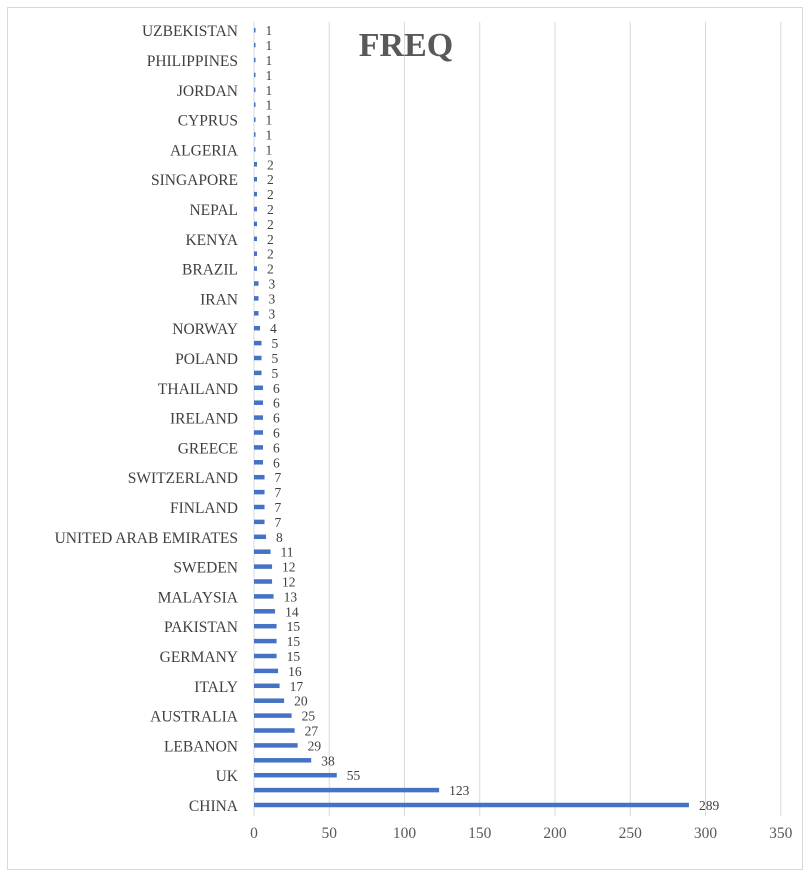 The width and height of the screenshot is (810, 877). What do you see at coordinates (207, 91) in the screenshot?
I see `category-label: JORDAN` at bounding box center [207, 91].